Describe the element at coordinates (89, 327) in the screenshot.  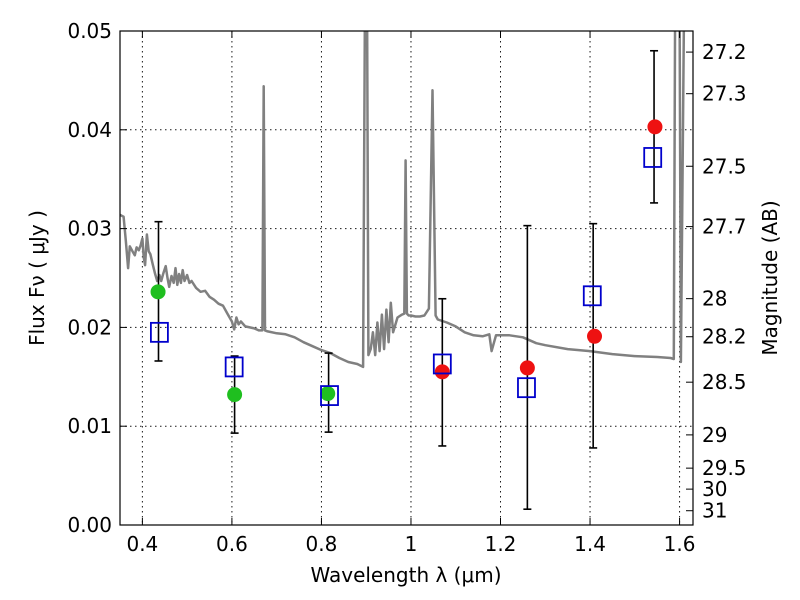
I see `y-tick-label: 0.02` at that location.